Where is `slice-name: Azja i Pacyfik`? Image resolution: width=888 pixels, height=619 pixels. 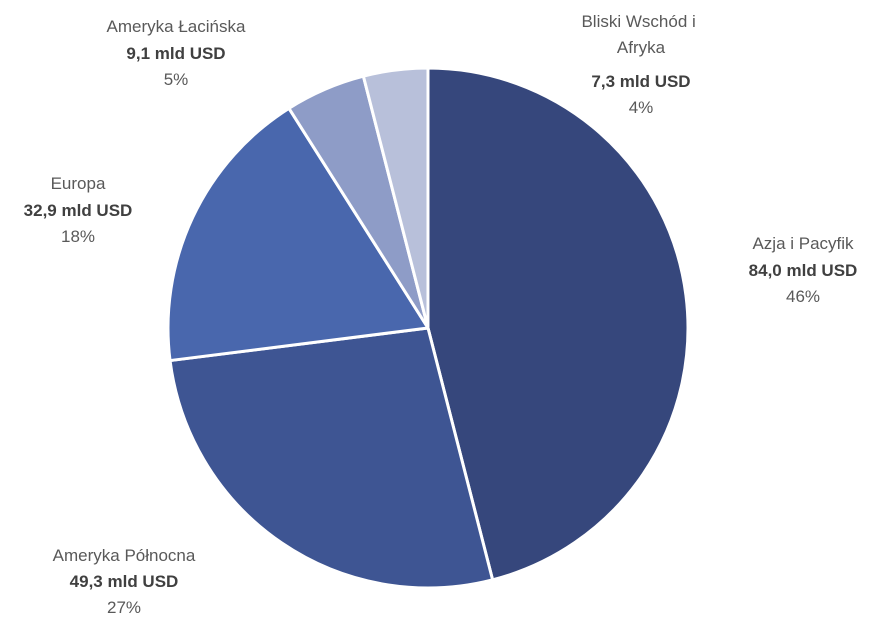
slice-name: Azja i Pacyfik is located at coordinates (803, 243).